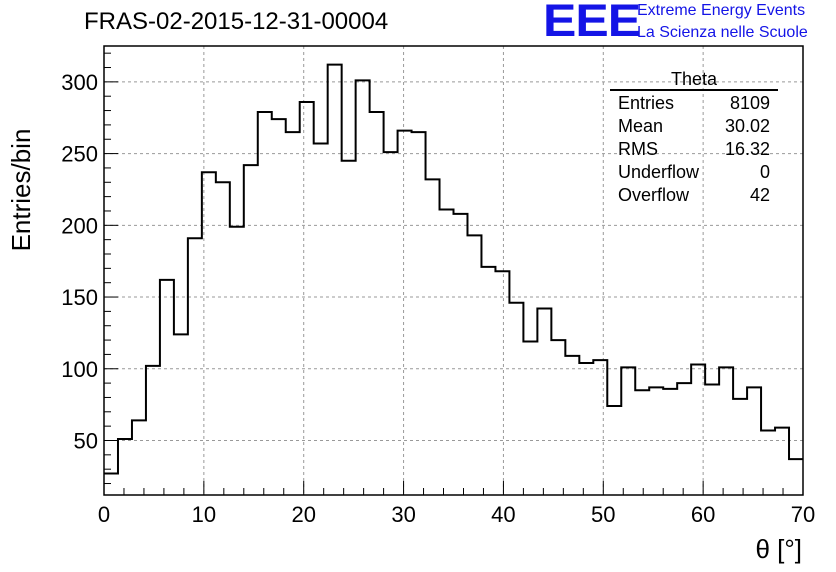 The image size is (836, 572). What do you see at coordinates (641, 126) in the screenshot?
I see `stats-label: Mean` at bounding box center [641, 126].